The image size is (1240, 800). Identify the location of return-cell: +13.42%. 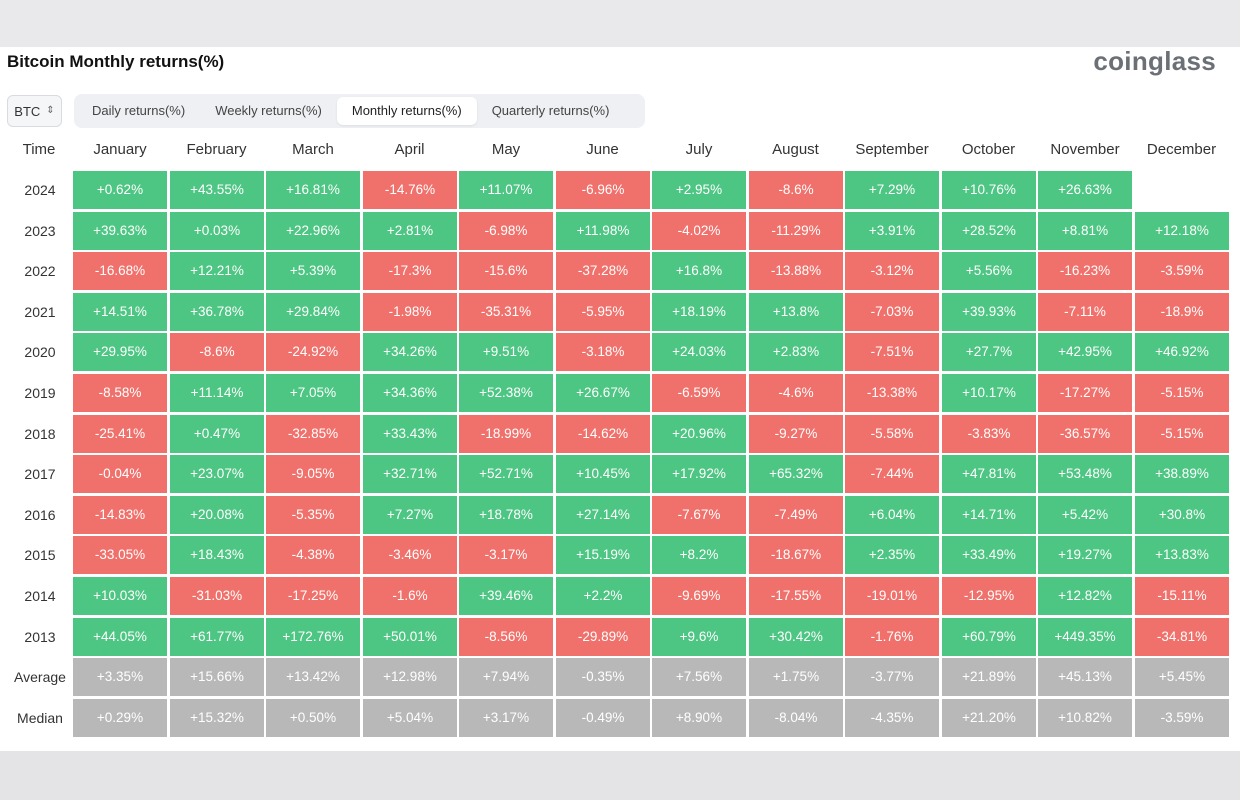
(313, 677).